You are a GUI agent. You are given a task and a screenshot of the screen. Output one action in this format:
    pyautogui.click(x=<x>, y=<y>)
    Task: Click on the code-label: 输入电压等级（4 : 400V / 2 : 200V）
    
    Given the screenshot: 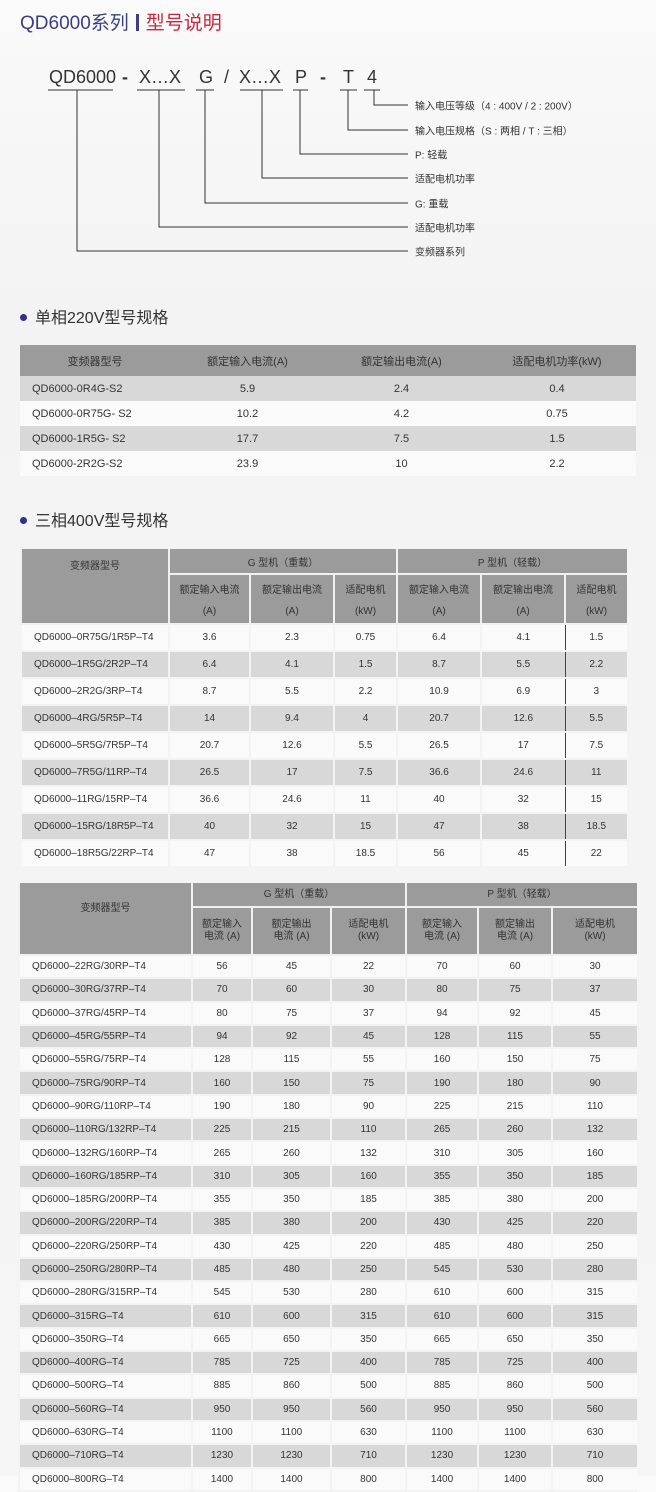 What is the action you would take?
    pyautogui.click(x=496, y=107)
    